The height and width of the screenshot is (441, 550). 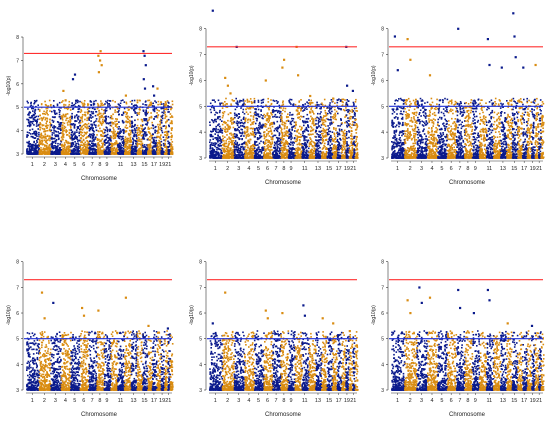 I want to click on x-tick-label: 5, so click(x=74, y=165).